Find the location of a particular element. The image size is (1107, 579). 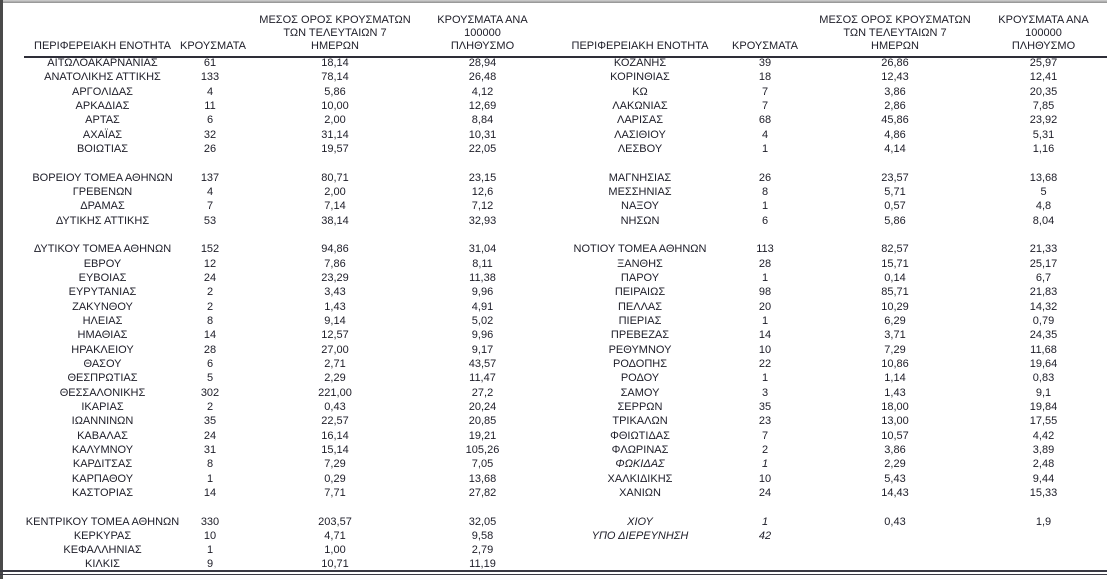

cases-cell: 31 is located at coordinates (210, 449).